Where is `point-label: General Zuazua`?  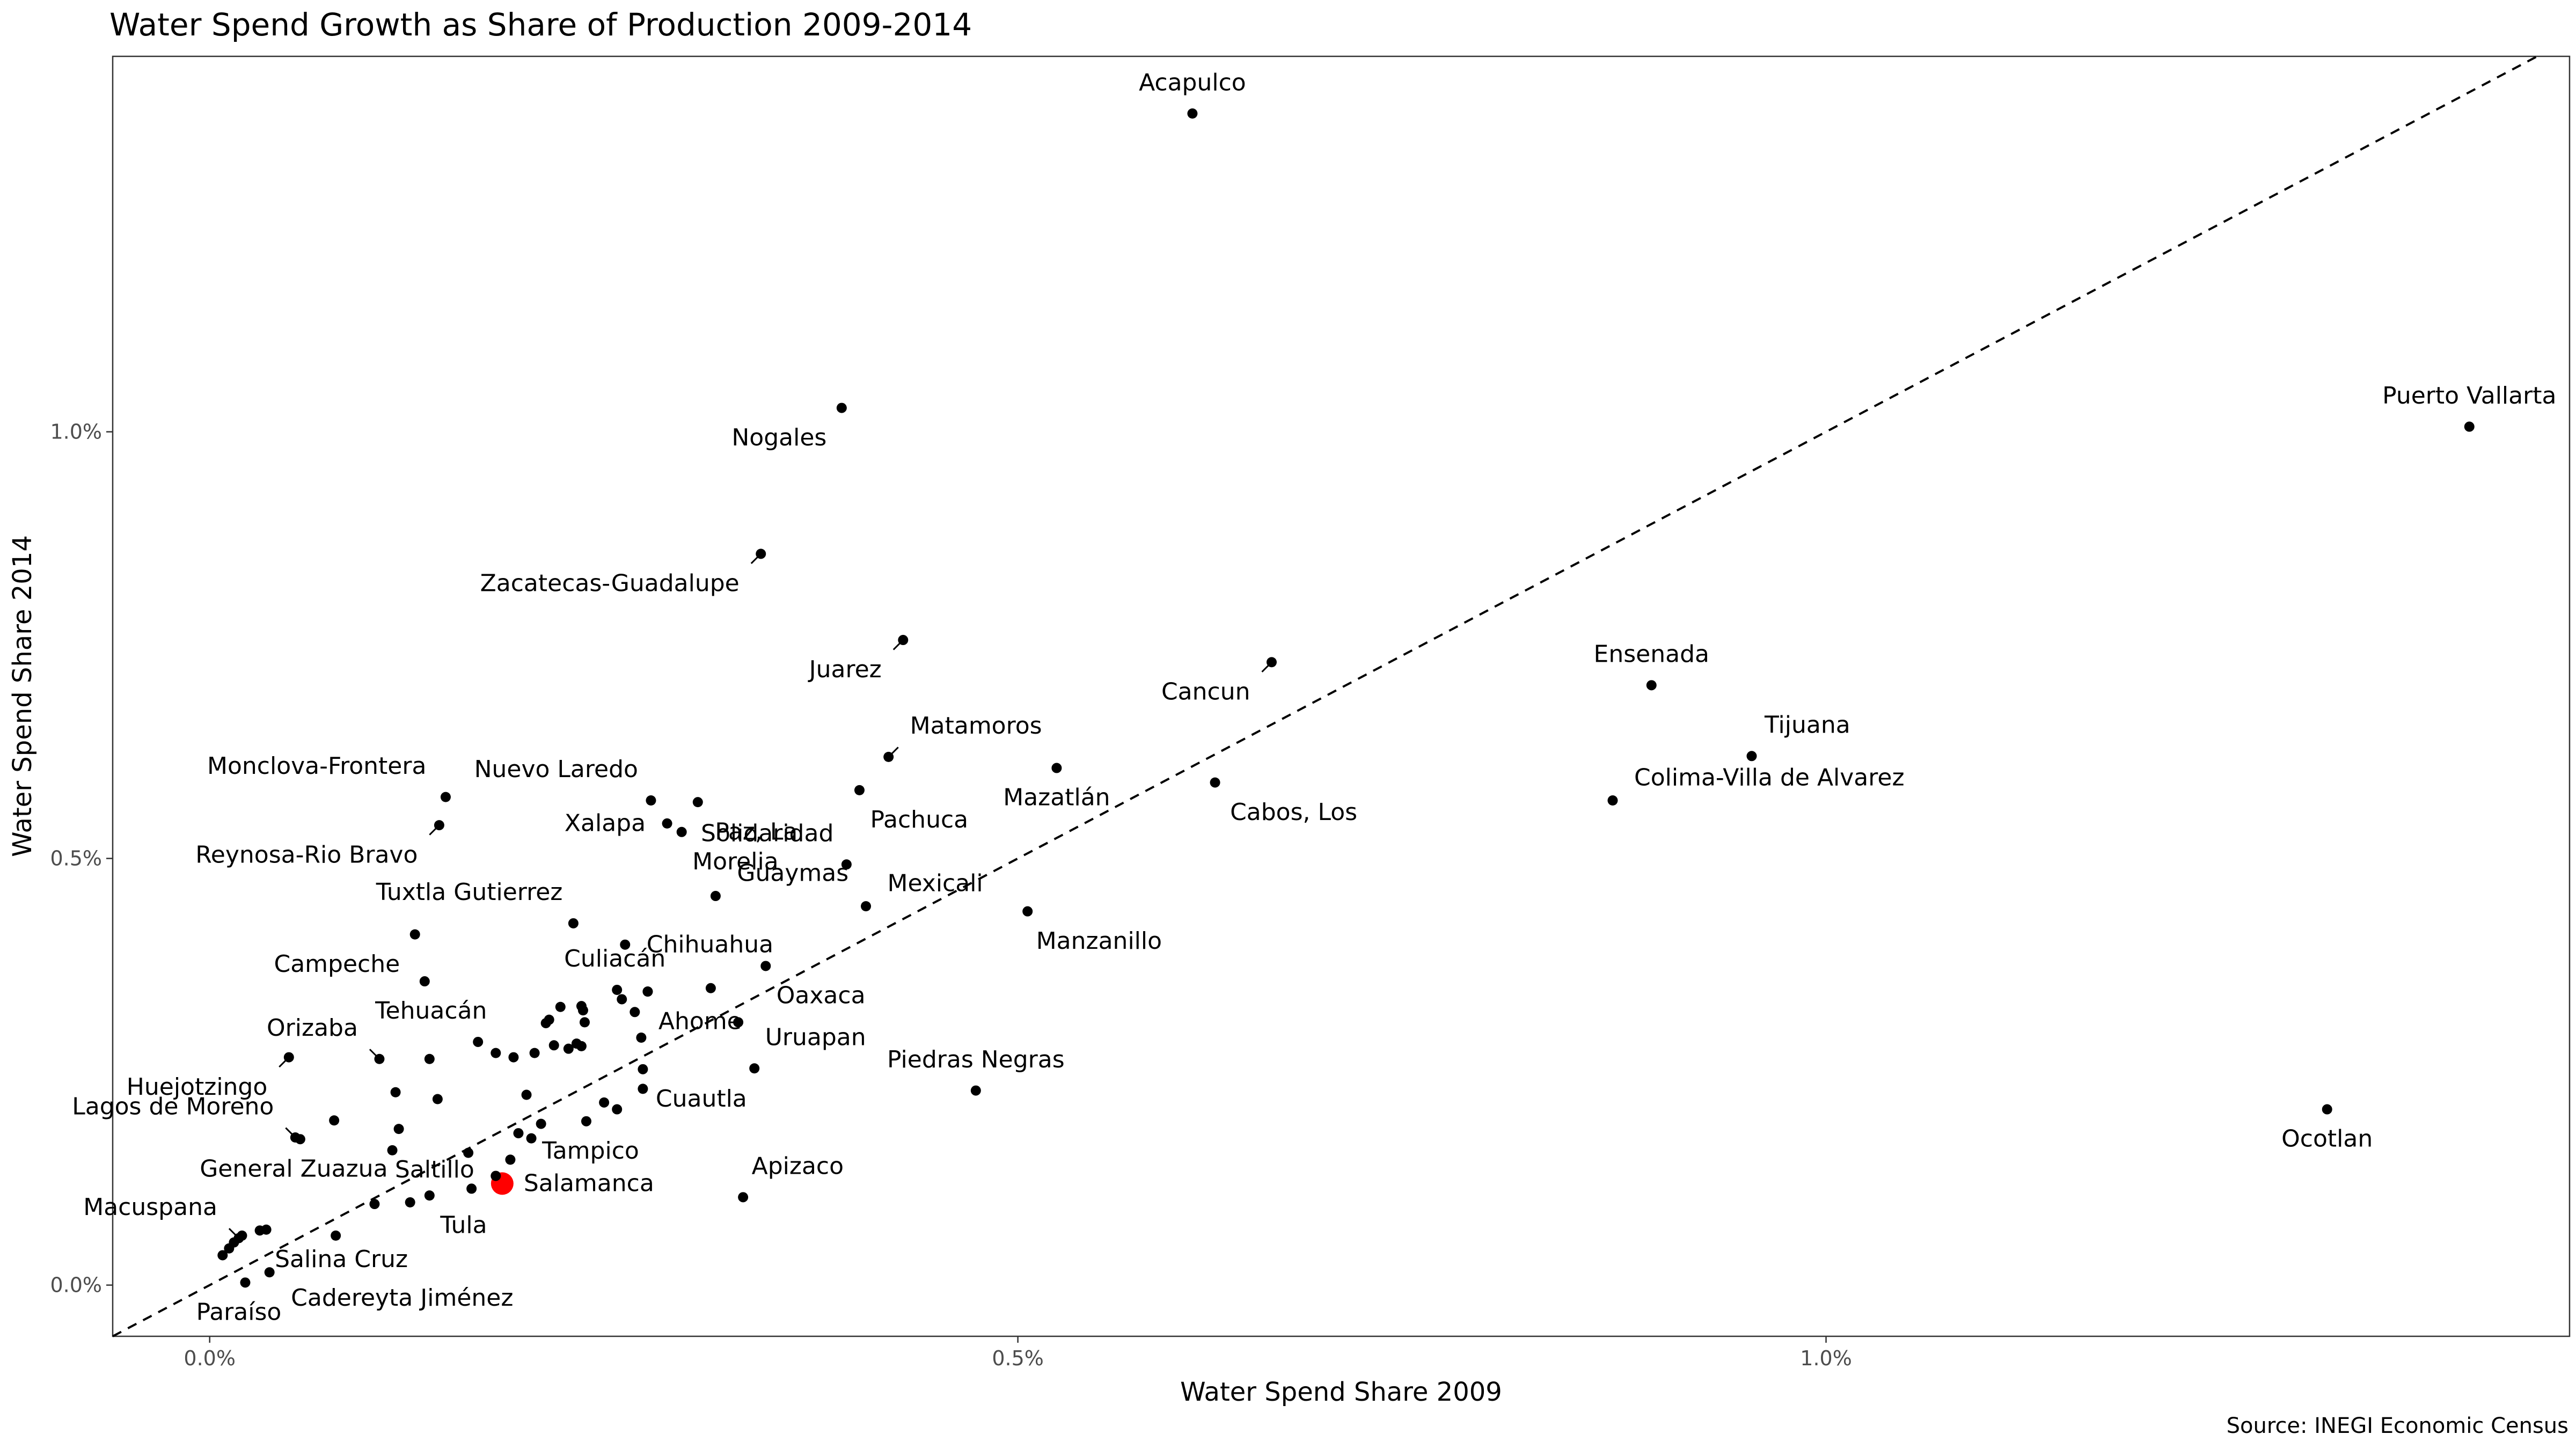 point-label: General Zuazua is located at coordinates (293, 1168).